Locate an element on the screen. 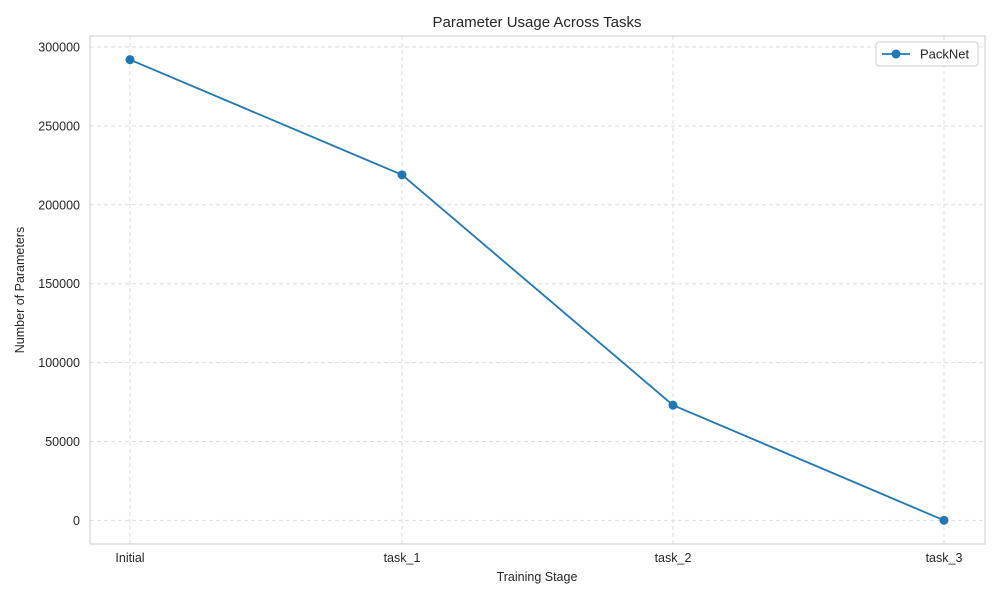 Image resolution: width=1000 pixels, height=600 pixels. y-tick-label: 150000 is located at coordinates (59, 284).